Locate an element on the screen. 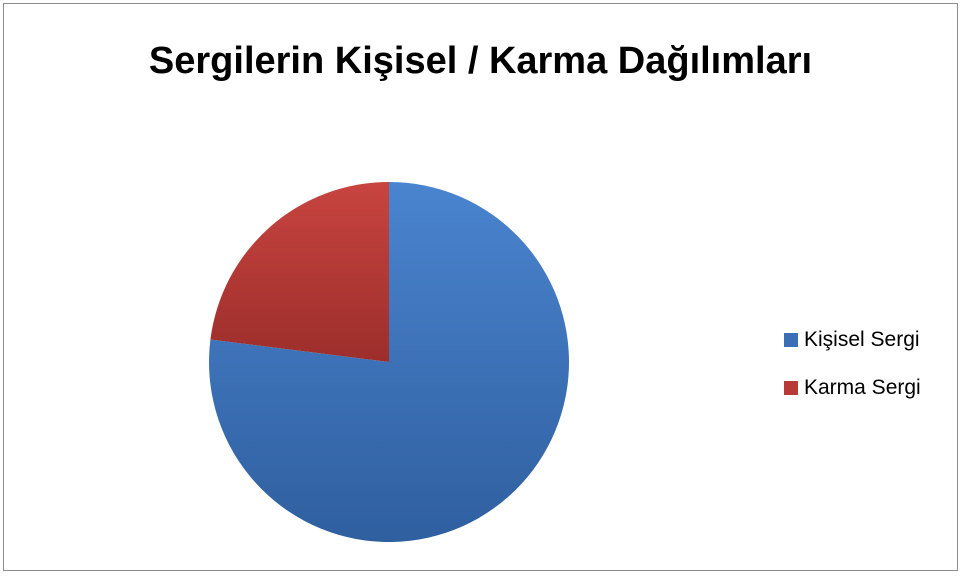 The image size is (964, 576). legend: Kişisel Sergi Karma Sergi is located at coordinates (852, 374).